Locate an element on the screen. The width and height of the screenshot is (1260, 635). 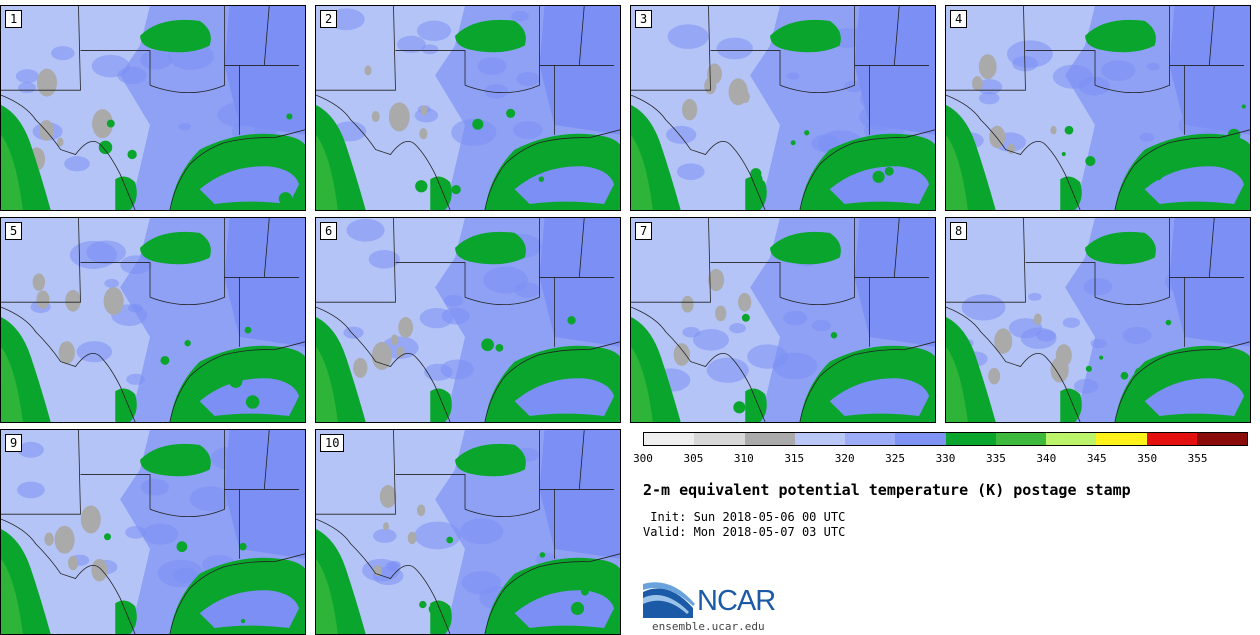
colorbar-tick-label: 340 is located at coordinates (1046, 458).